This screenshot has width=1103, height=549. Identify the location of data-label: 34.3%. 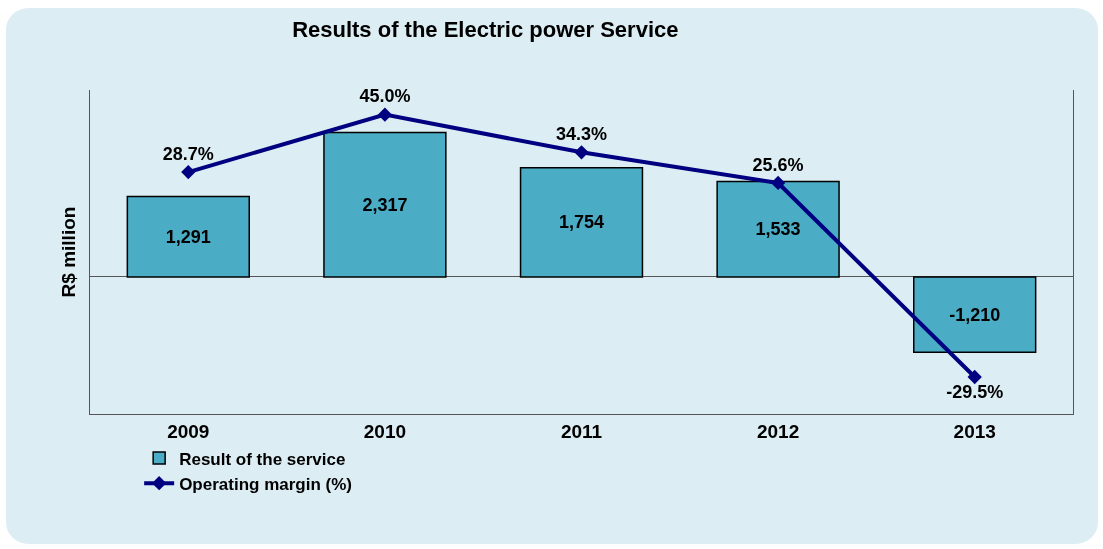
(581, 133).